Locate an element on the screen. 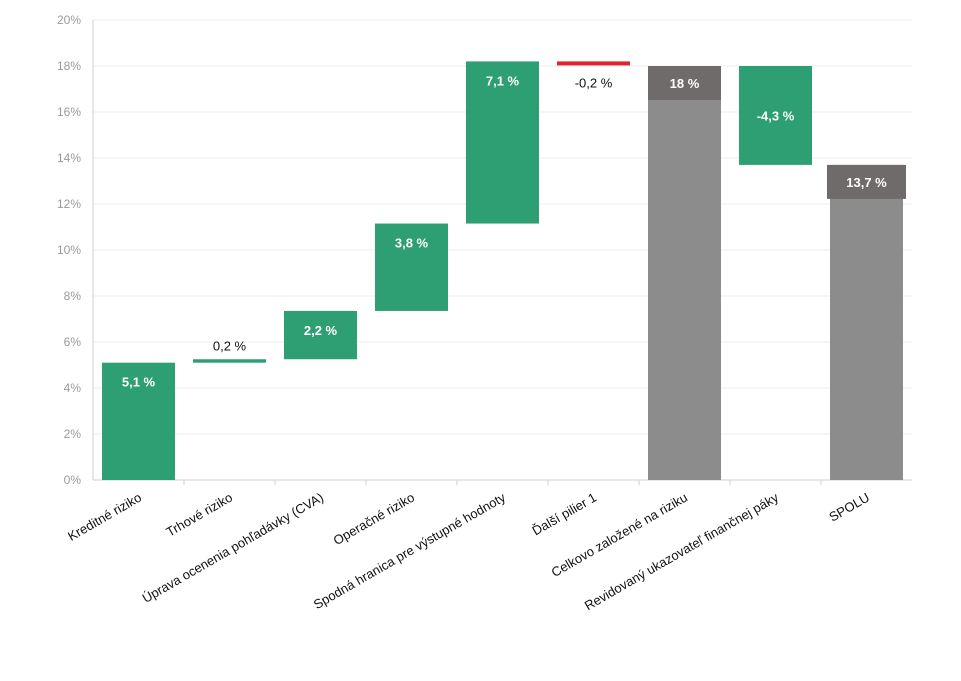  data-label: 13,7 % is located at coordinates (866, 182).